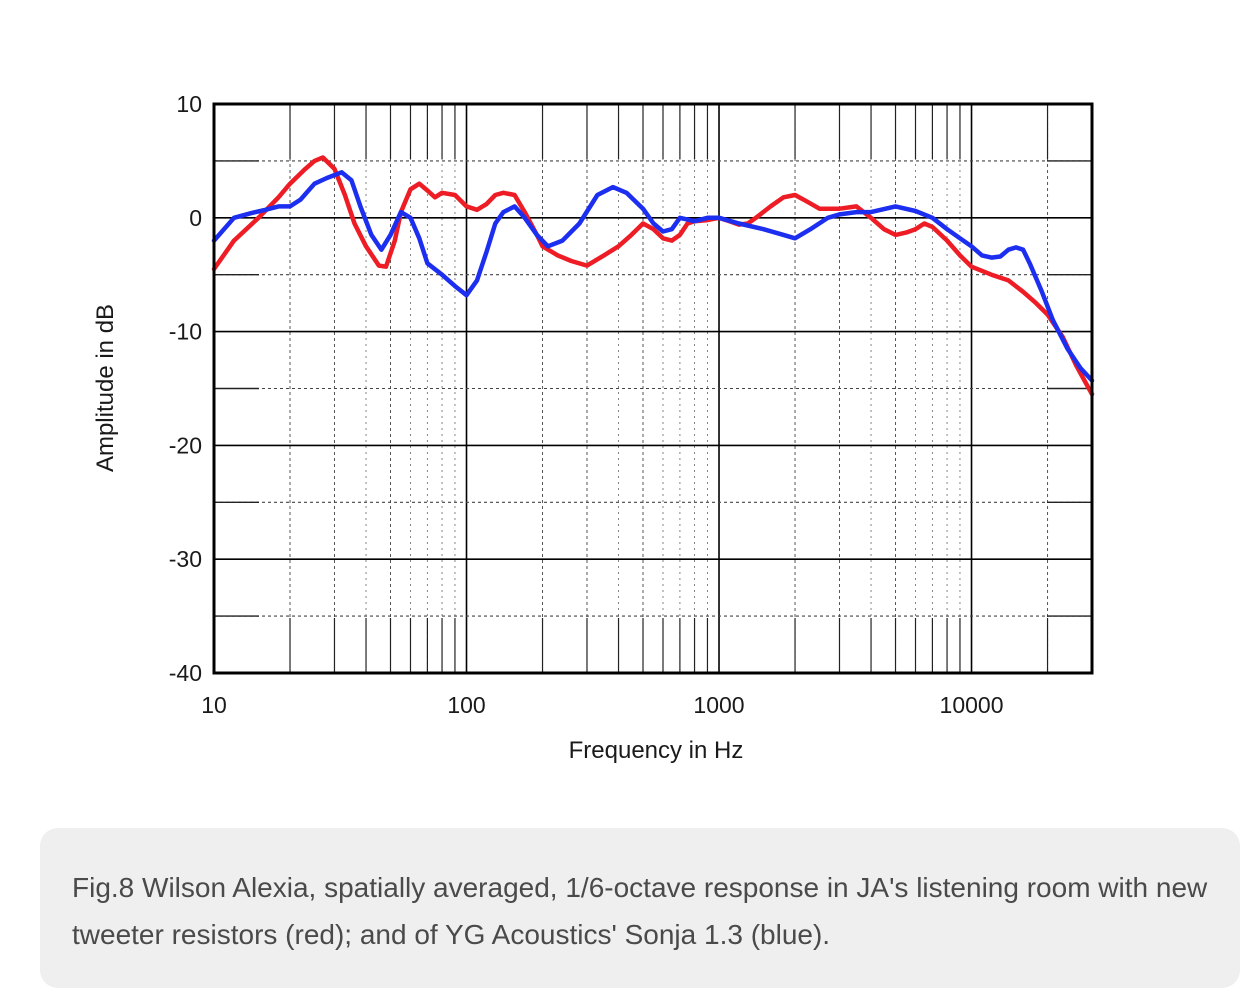 The image size is (1258, 1008). Describe the element at coordinates (972, 705) in the screenshot. I see `x-tick-label: 10000` at that location.